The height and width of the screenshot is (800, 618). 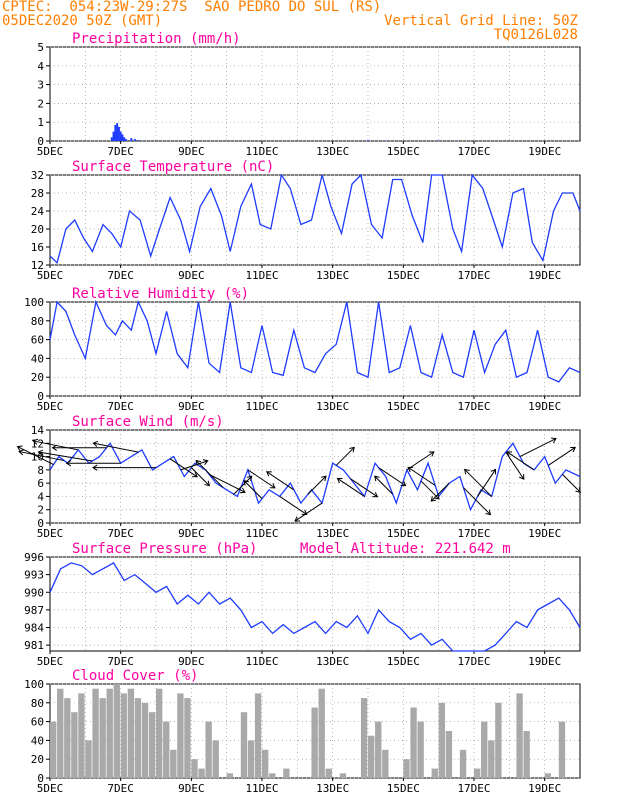 What do you see at coordinates (160, 294) in the screenshot?
I see `panel-title: Relative Humidity (%)` at bounding box center [160, 294].